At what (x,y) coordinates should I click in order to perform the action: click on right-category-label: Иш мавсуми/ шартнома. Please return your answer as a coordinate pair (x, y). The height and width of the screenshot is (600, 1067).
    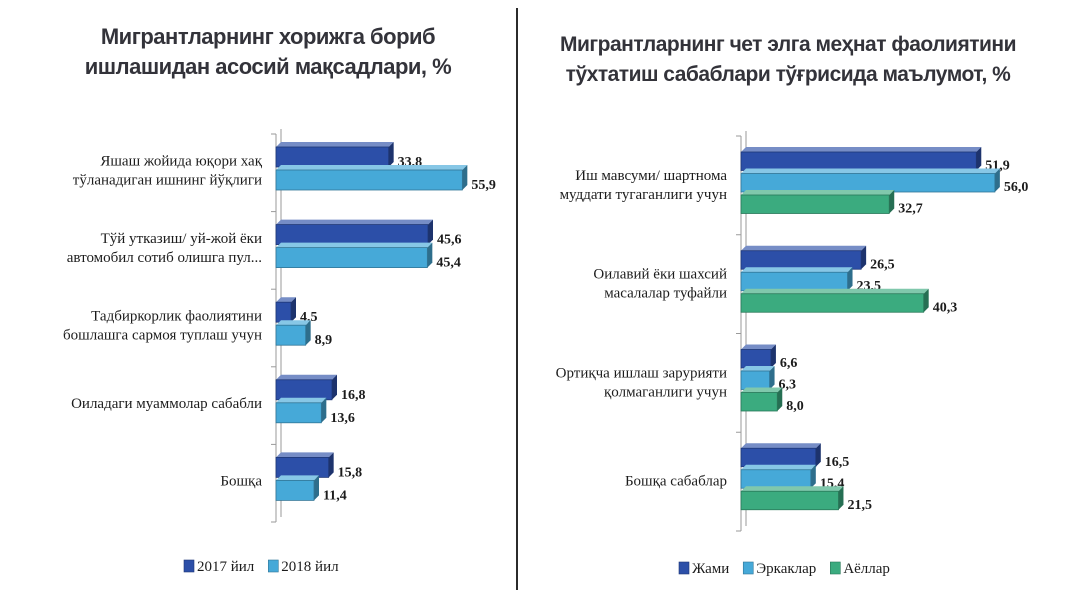
    Looking at the image, I should click on (651, 176).